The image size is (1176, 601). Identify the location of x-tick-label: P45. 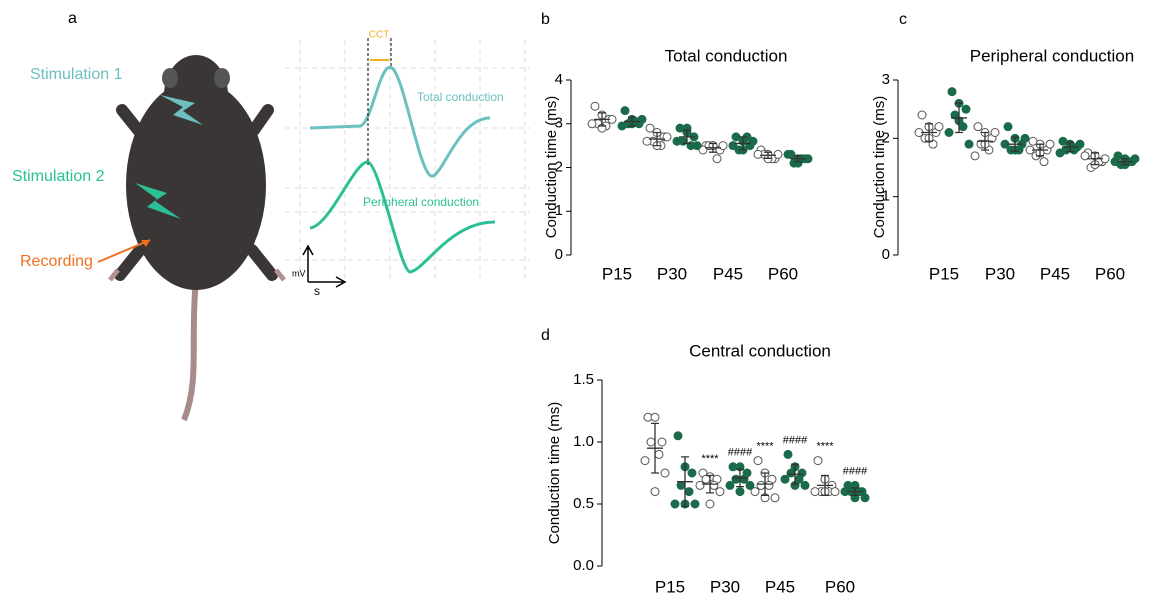
(728, 273).